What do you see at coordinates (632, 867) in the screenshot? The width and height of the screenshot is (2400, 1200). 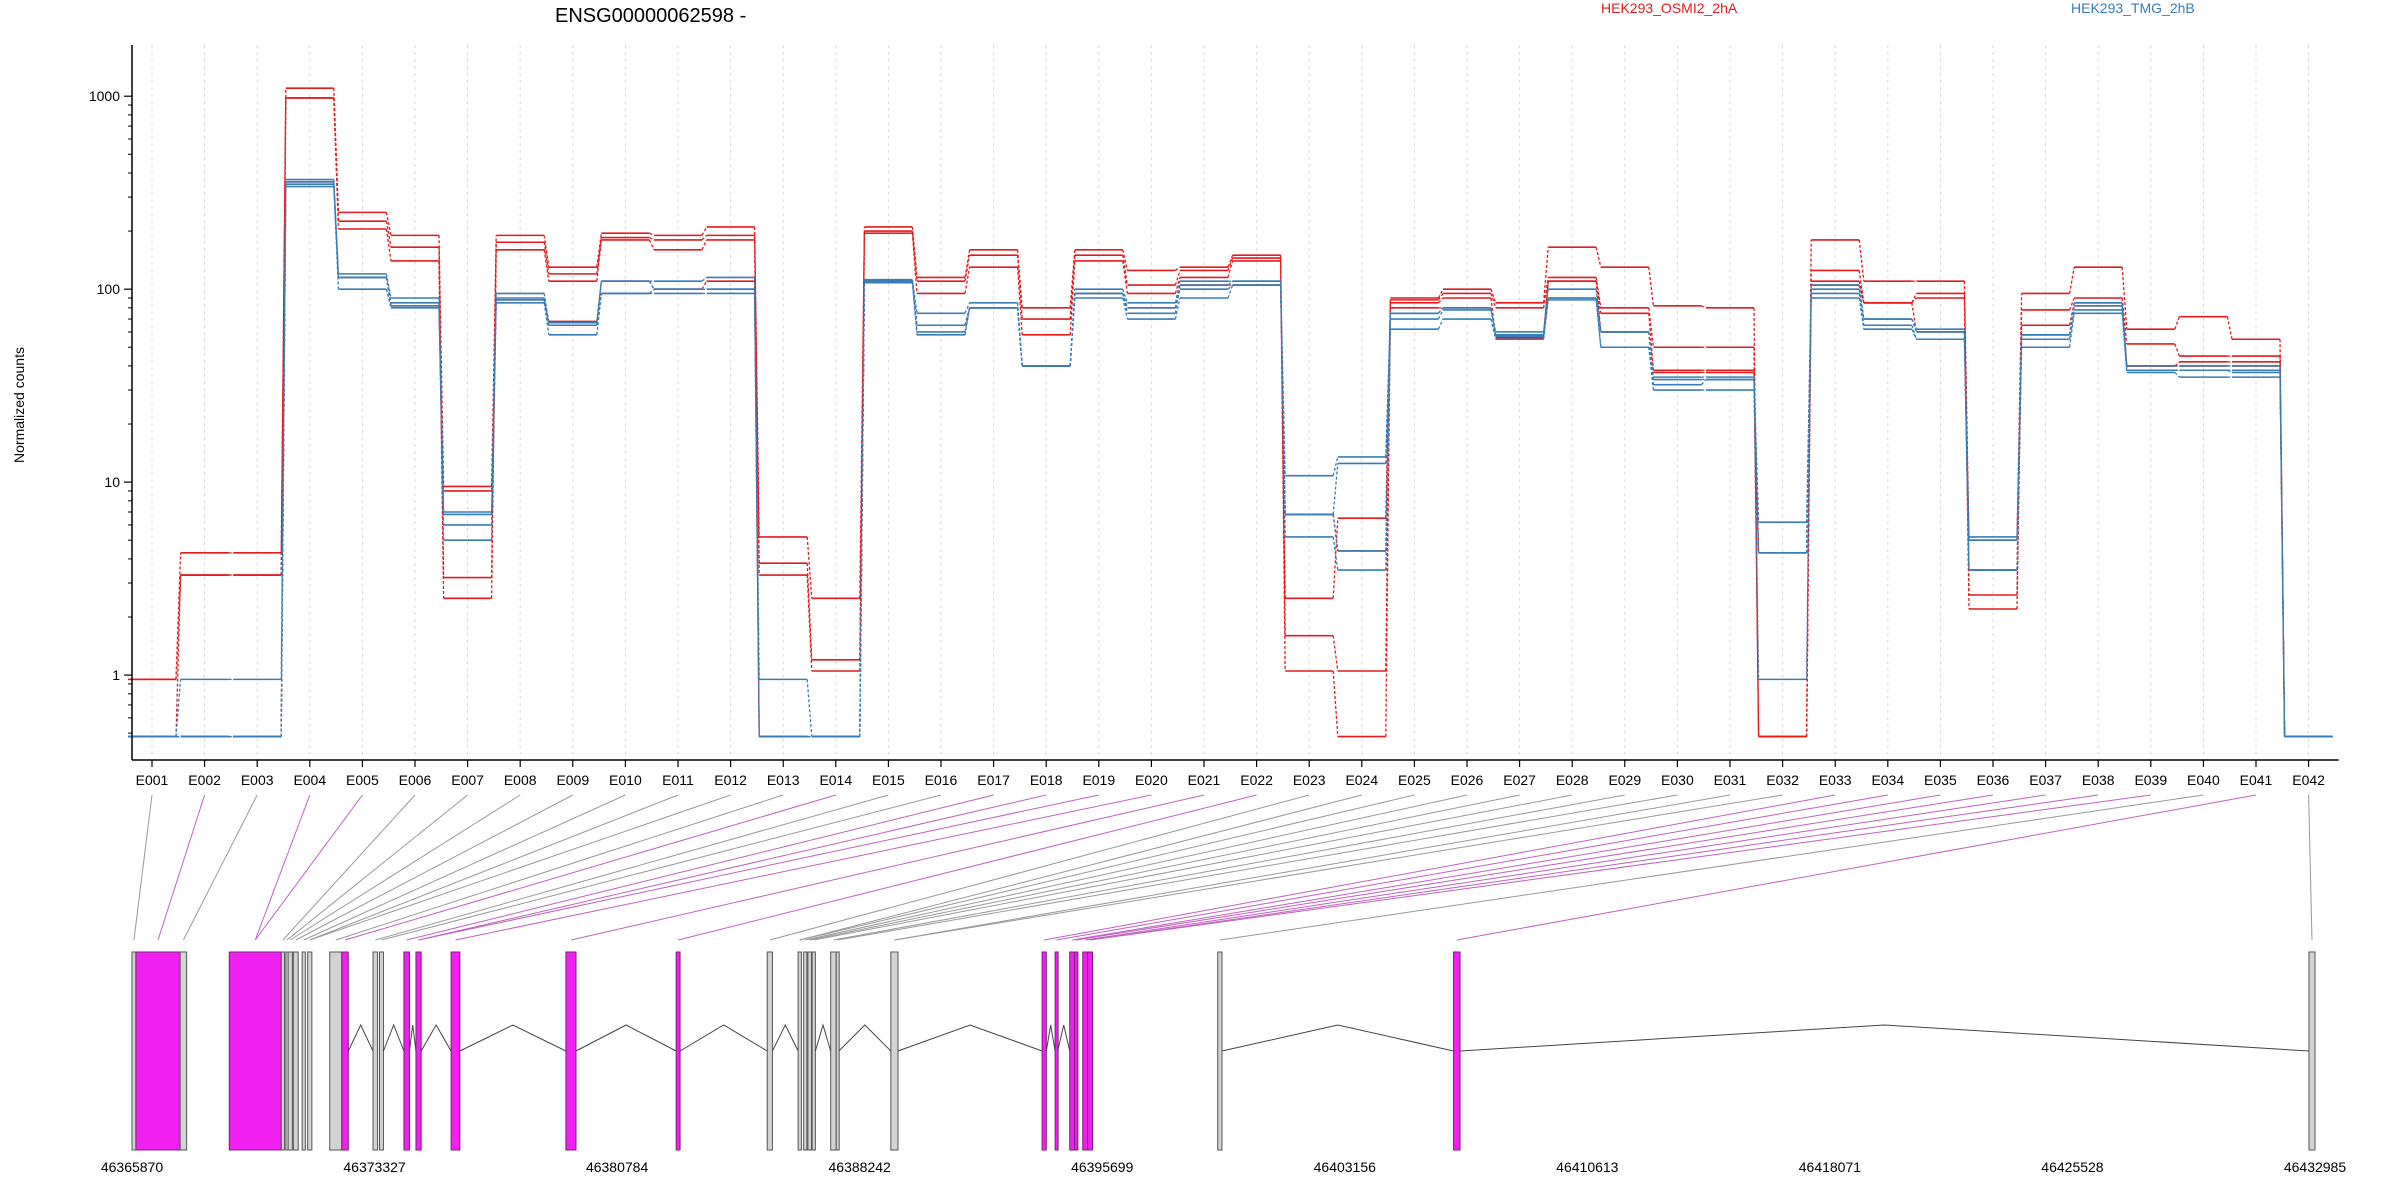 I see `connector-e015` at bounding box center [632, 867].